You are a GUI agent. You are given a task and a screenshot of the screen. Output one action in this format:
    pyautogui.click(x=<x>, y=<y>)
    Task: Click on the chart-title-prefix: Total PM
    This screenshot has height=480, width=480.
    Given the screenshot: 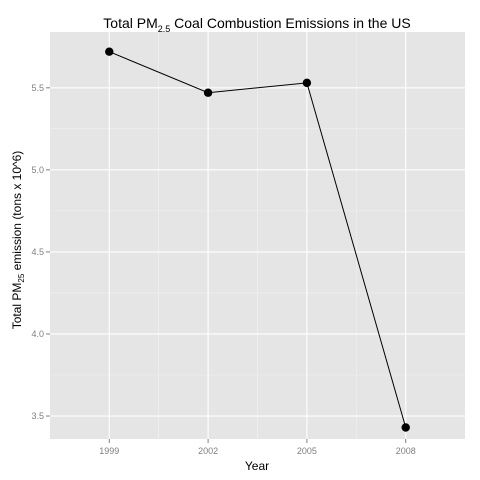 What is the action you would take?
    pyautogui.click(x=130, y=23)
    